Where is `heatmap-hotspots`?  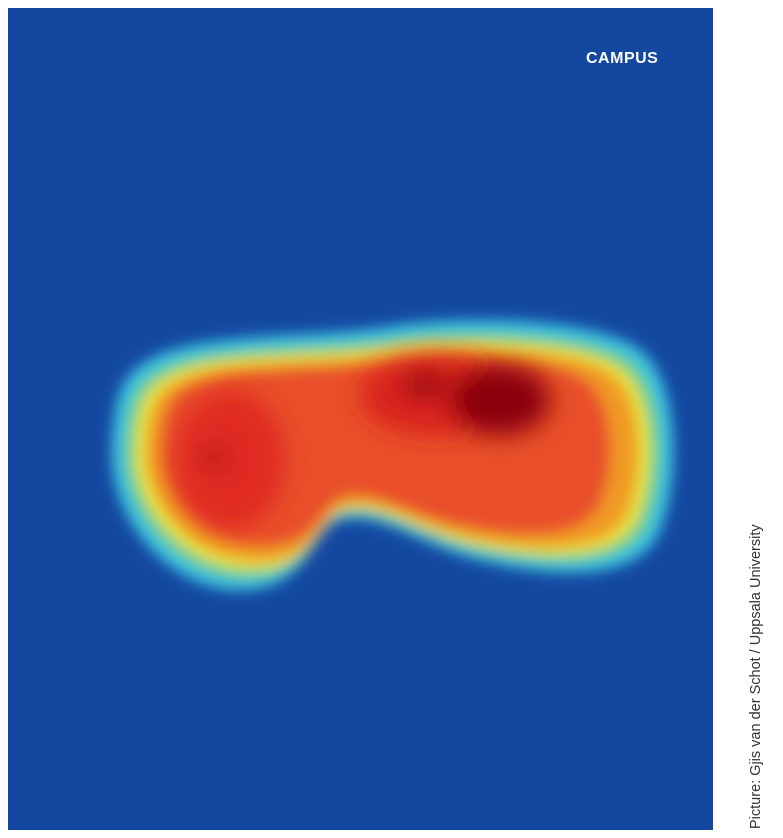
heatmap-hotspots is located at coordinates (362, 442).